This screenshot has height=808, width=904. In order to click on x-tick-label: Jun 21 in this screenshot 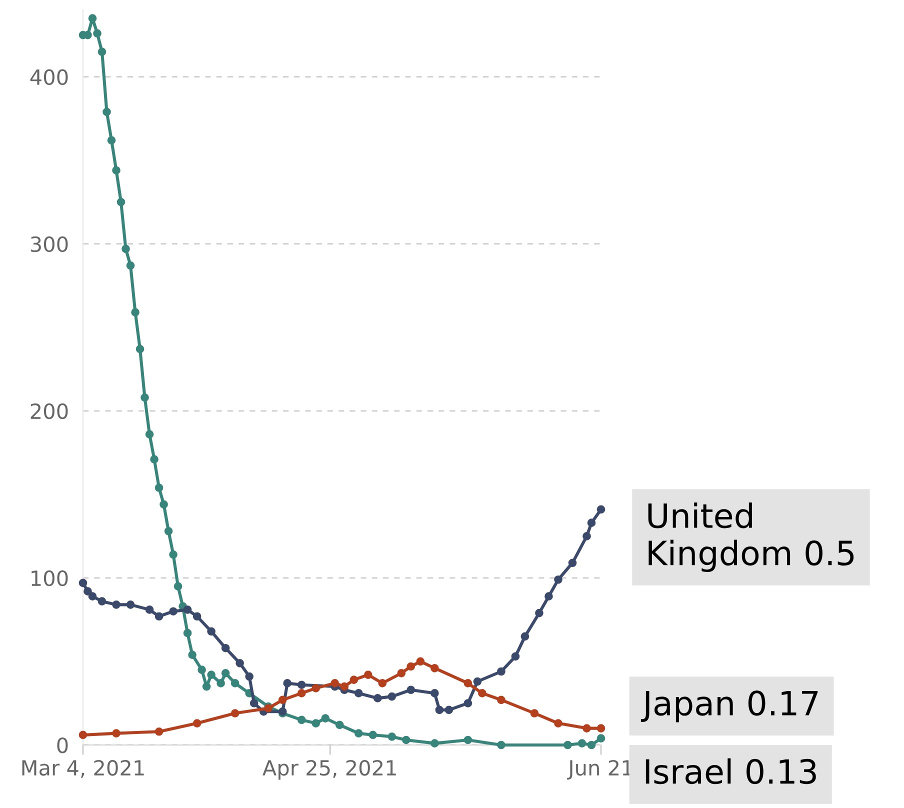, I will do `click(599, 770)`.